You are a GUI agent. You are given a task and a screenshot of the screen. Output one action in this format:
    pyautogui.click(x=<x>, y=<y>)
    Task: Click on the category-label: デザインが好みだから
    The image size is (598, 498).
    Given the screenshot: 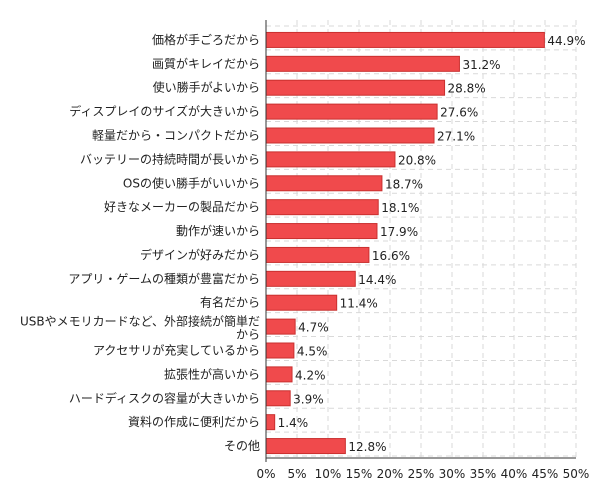 What is the action you would take?
    pyautogui.click(x=200, y=254)
    